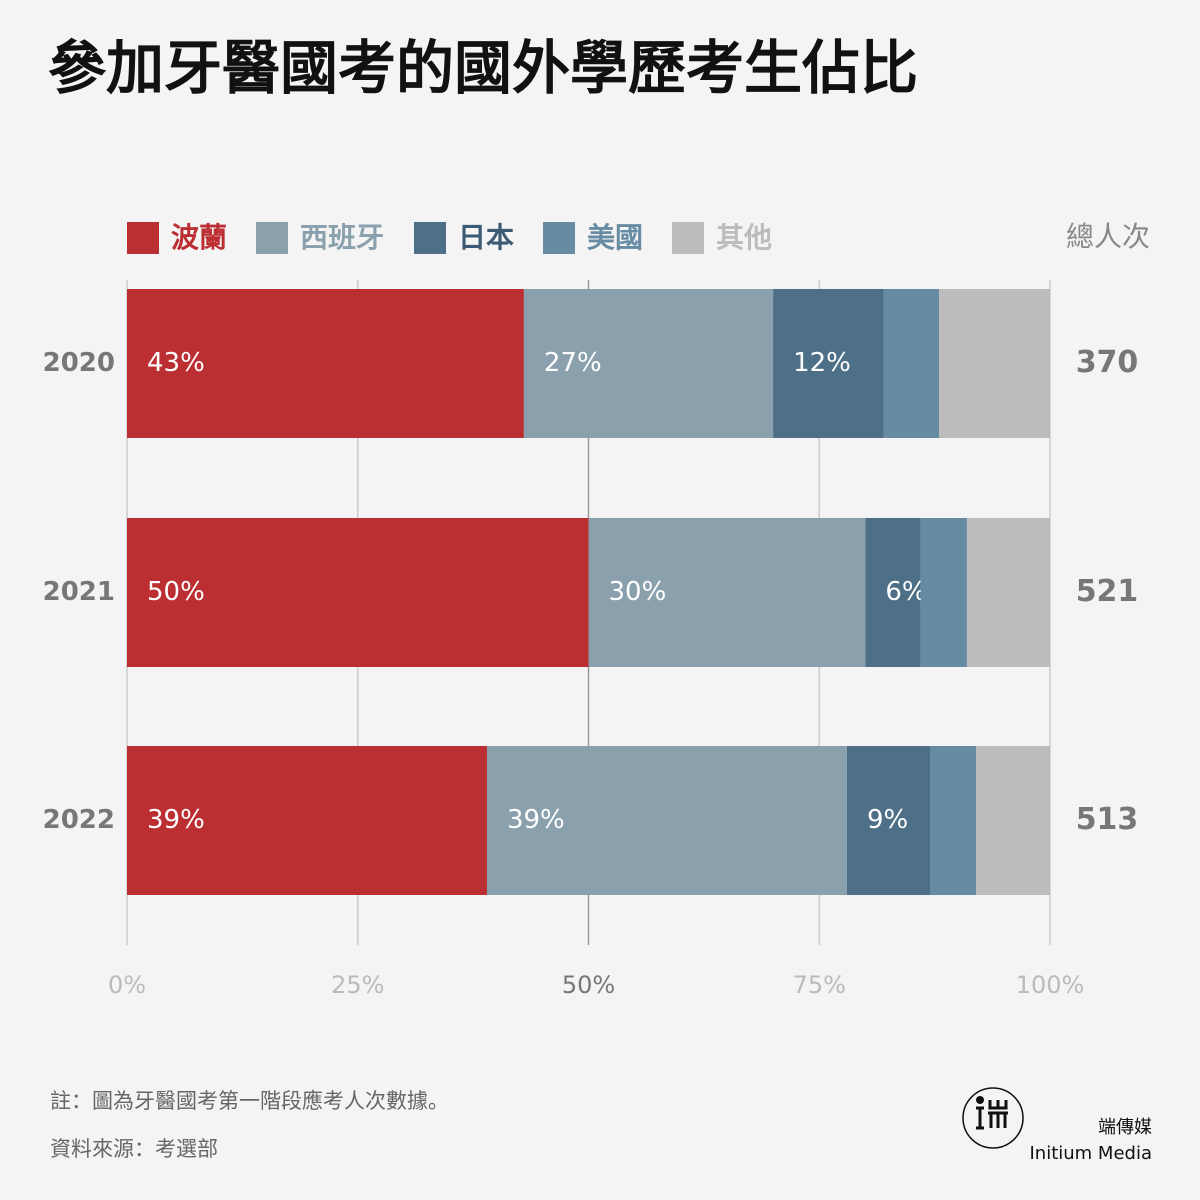 The width and height of the screenshot is (1200, 1200). What do you see at coordinates (342, 237) in the screenshot?
I see `legend-label: 西班牙` at bounding box center [342, 237].